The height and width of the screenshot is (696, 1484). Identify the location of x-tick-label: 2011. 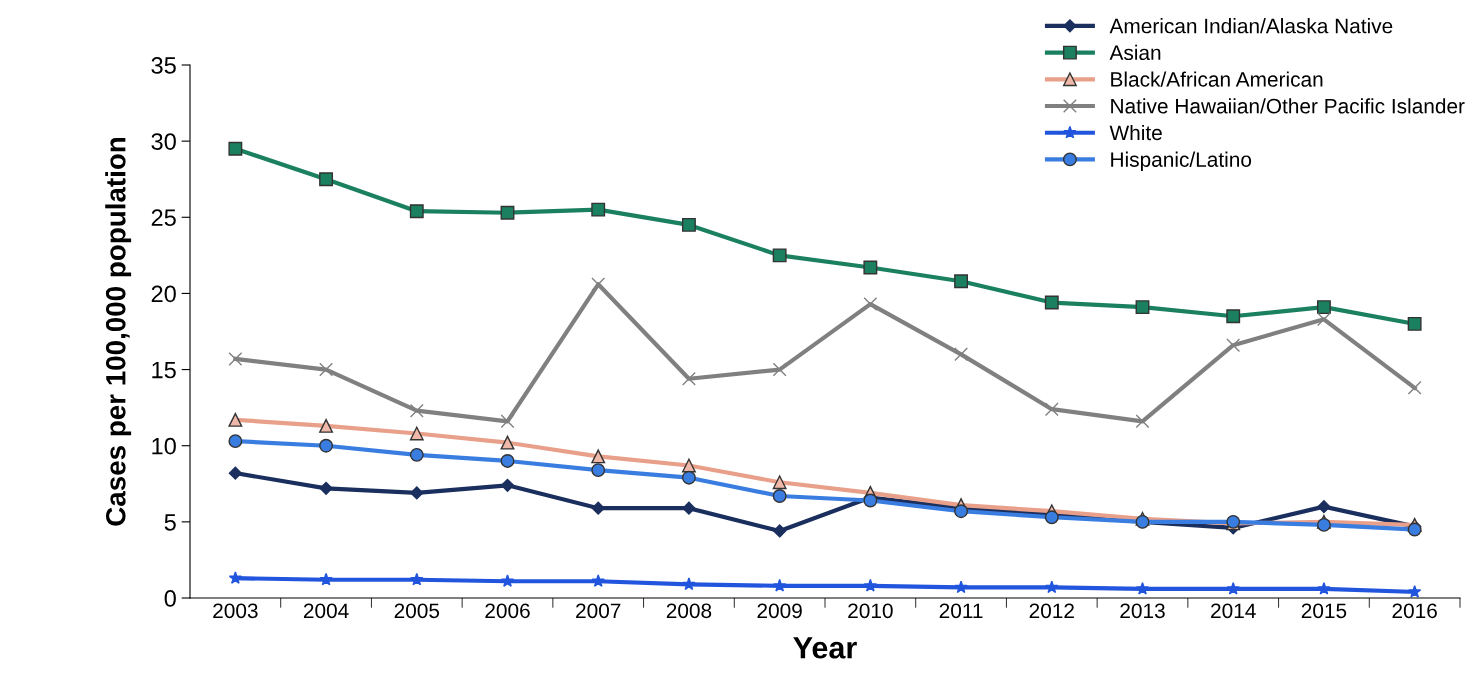
(961, 611).